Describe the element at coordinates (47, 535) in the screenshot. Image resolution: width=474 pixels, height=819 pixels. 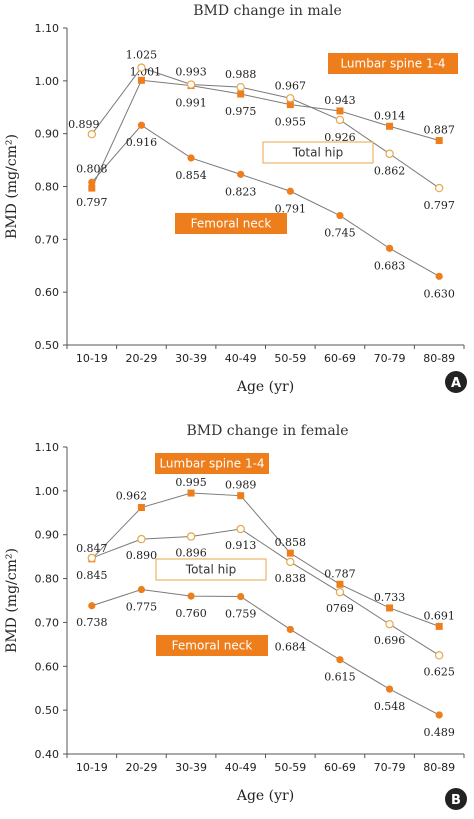
I see `y-tick-label: 0.90` at that location.